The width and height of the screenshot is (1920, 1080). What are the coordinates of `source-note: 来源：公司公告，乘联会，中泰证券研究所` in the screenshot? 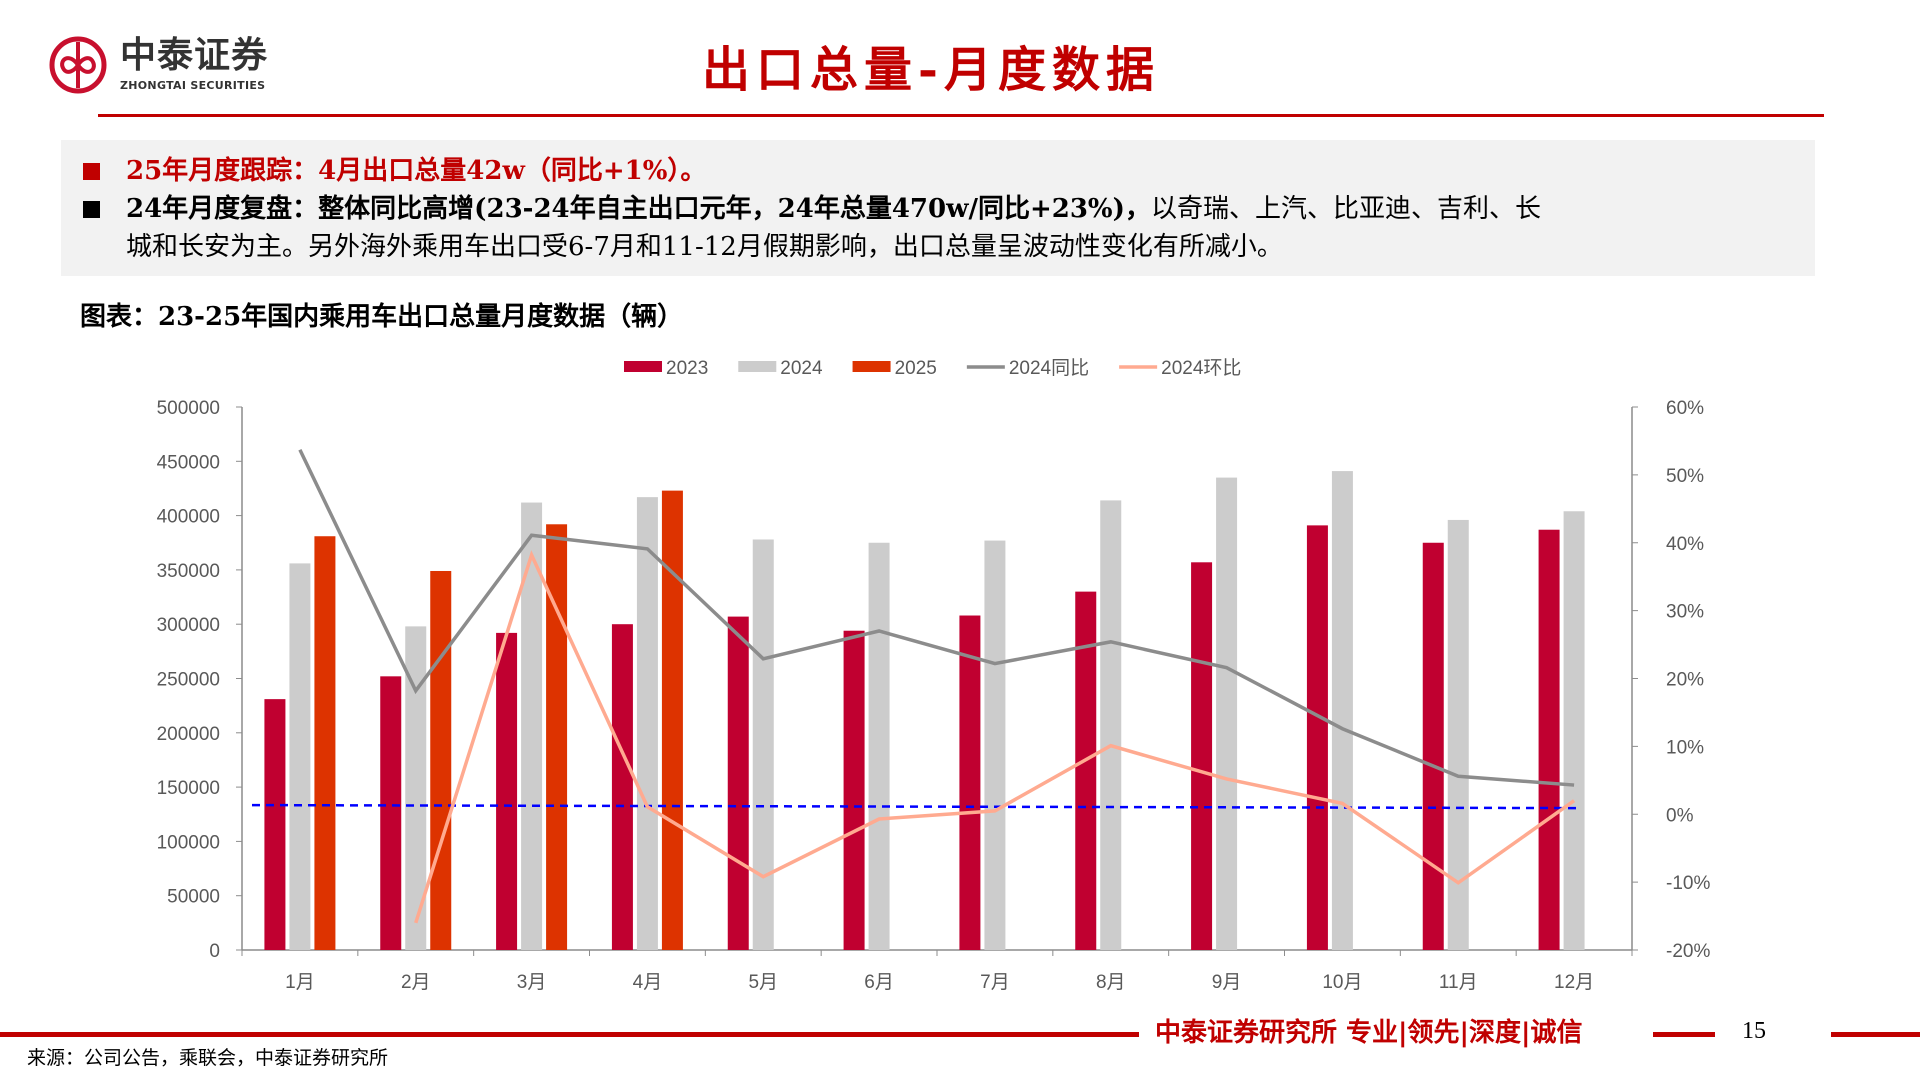 It's located at (208, 1058).